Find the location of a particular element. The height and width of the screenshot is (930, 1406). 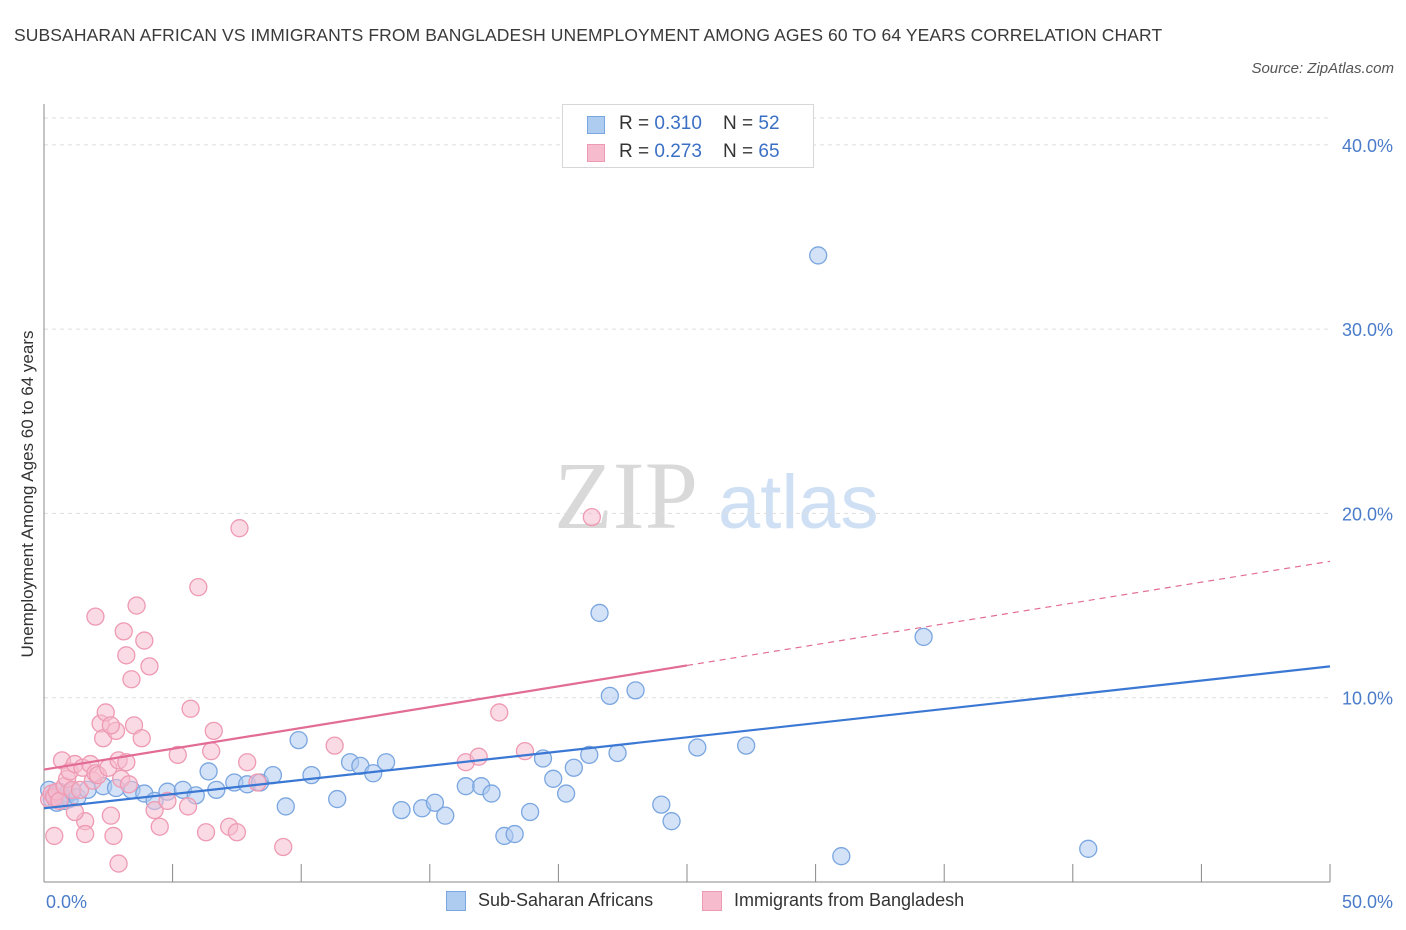

r-value: 0.273 is located at coordinates (678, 151).